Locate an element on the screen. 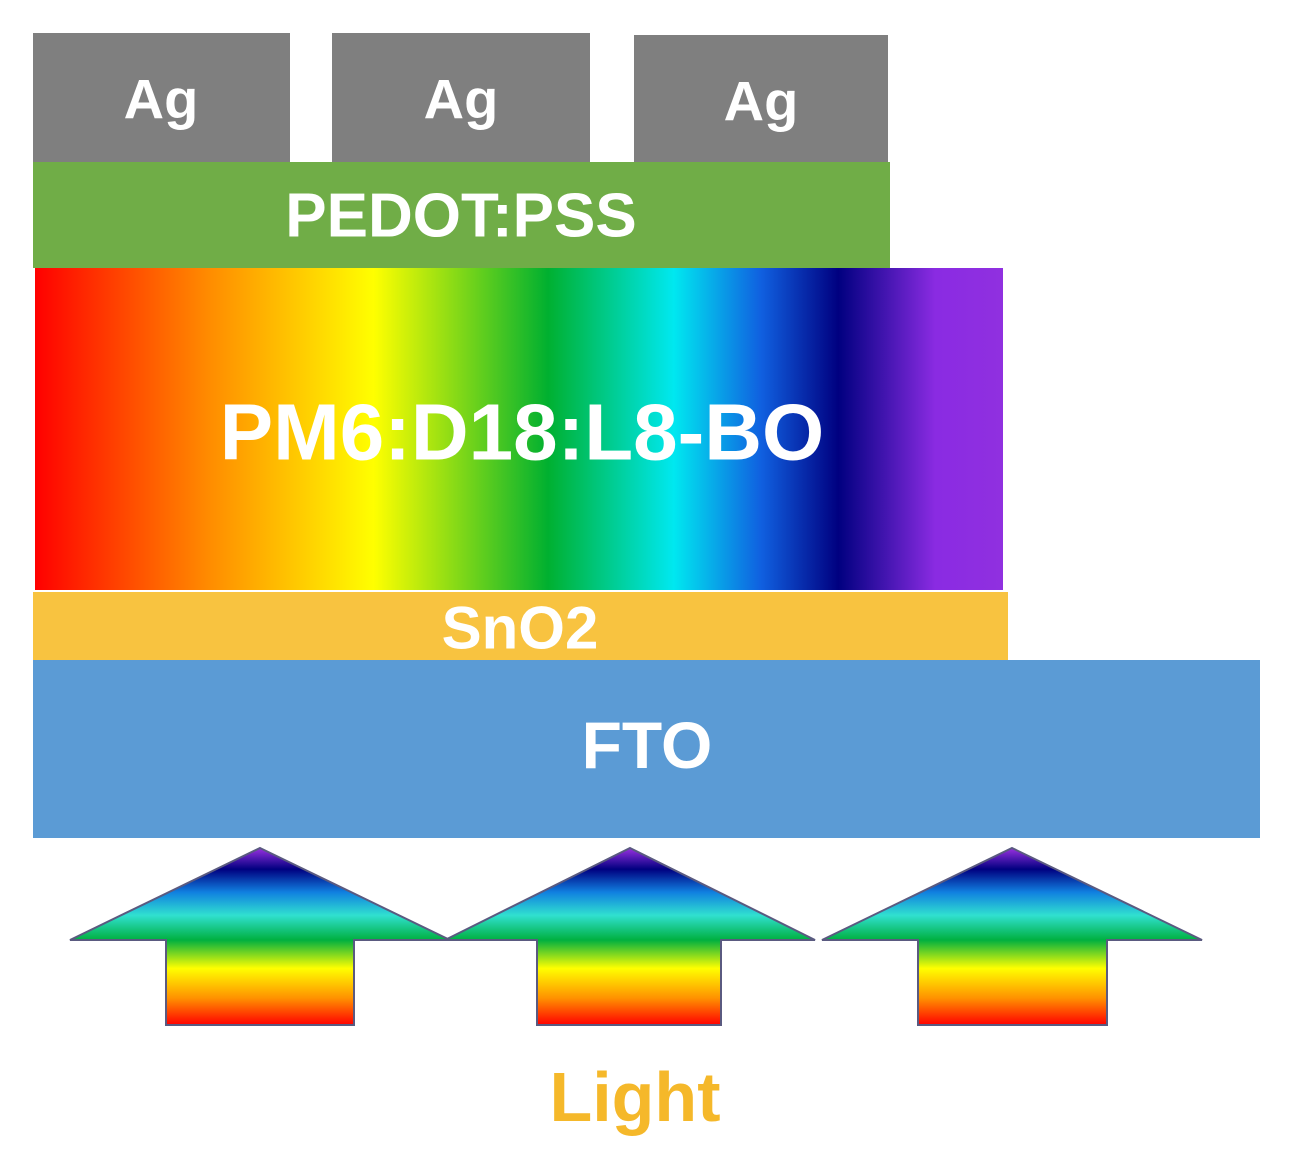  pedot-layer is located at coordinates (461, 215).